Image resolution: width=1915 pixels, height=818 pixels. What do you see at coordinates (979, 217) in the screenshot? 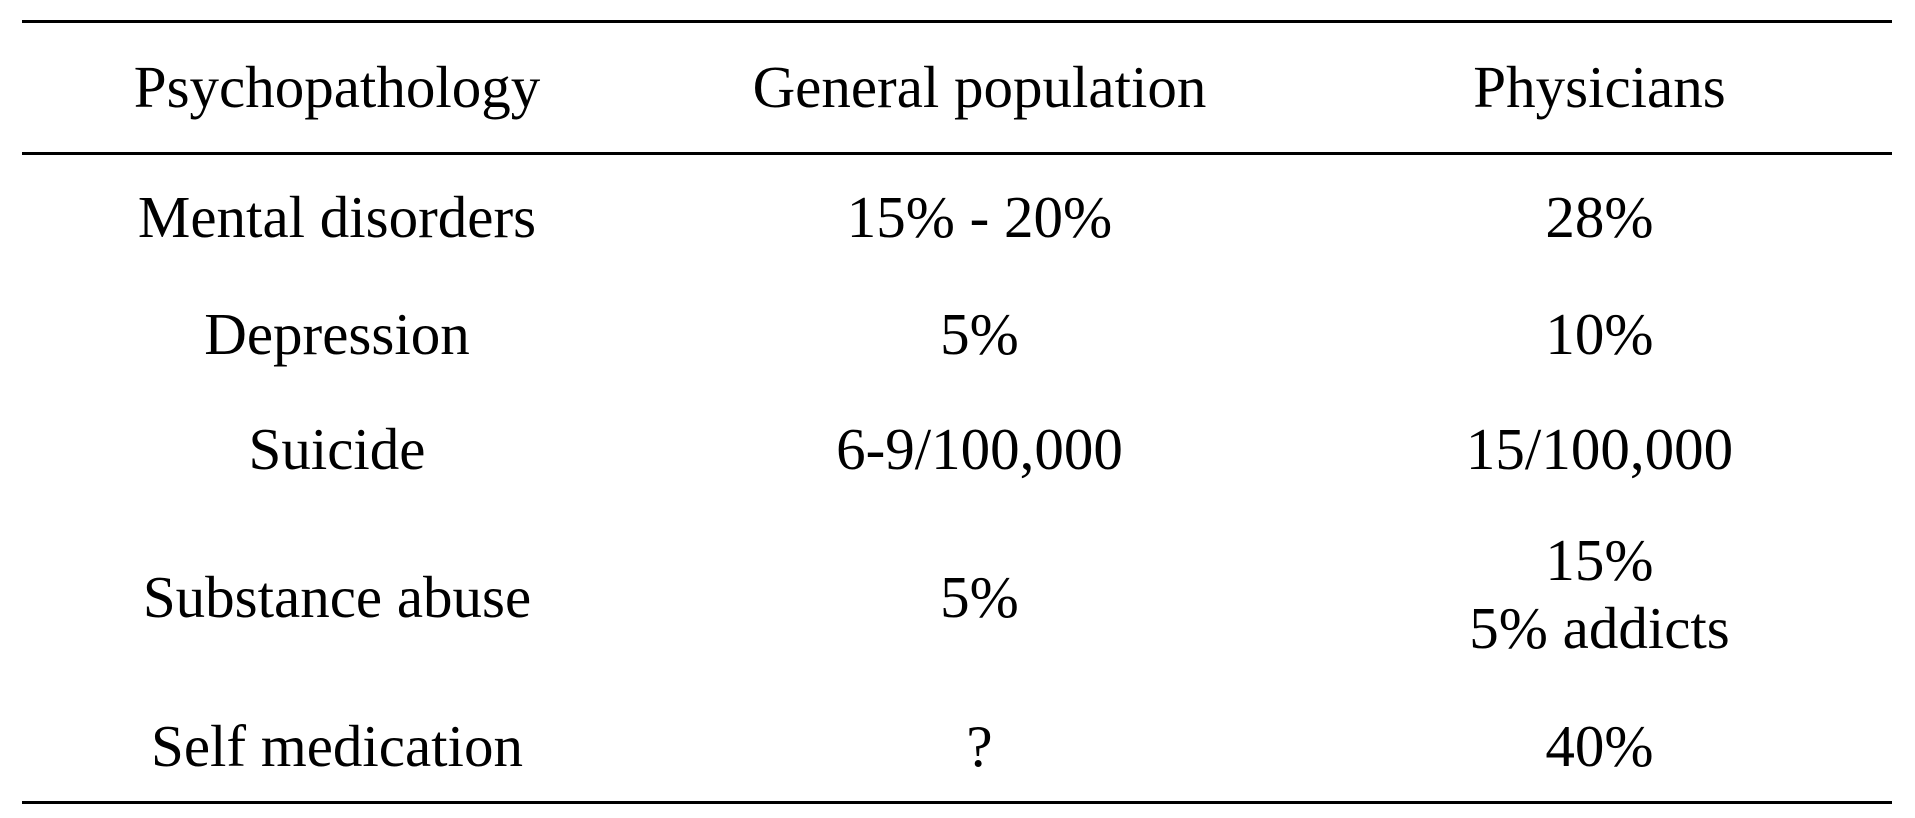
I see `cell-general-population: 15% - 20%` at bounding box center [979, 217].